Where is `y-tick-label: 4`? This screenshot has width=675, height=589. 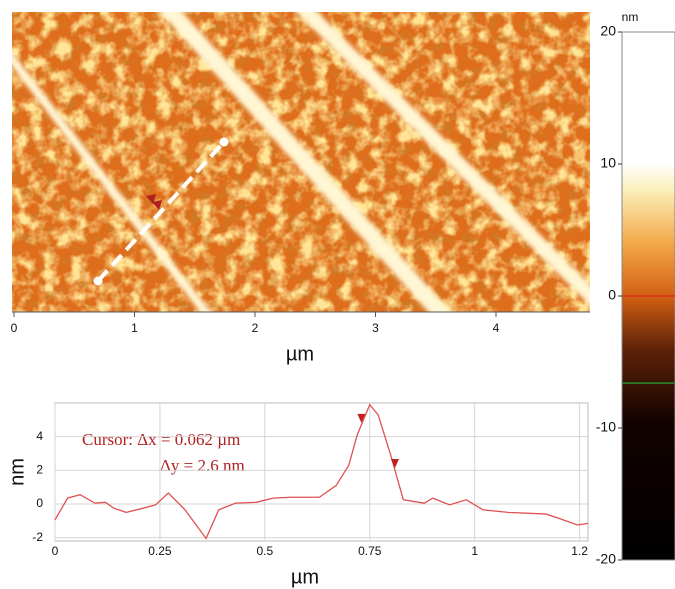 y-tick-label: 4 is located at coordinates (39, 436).